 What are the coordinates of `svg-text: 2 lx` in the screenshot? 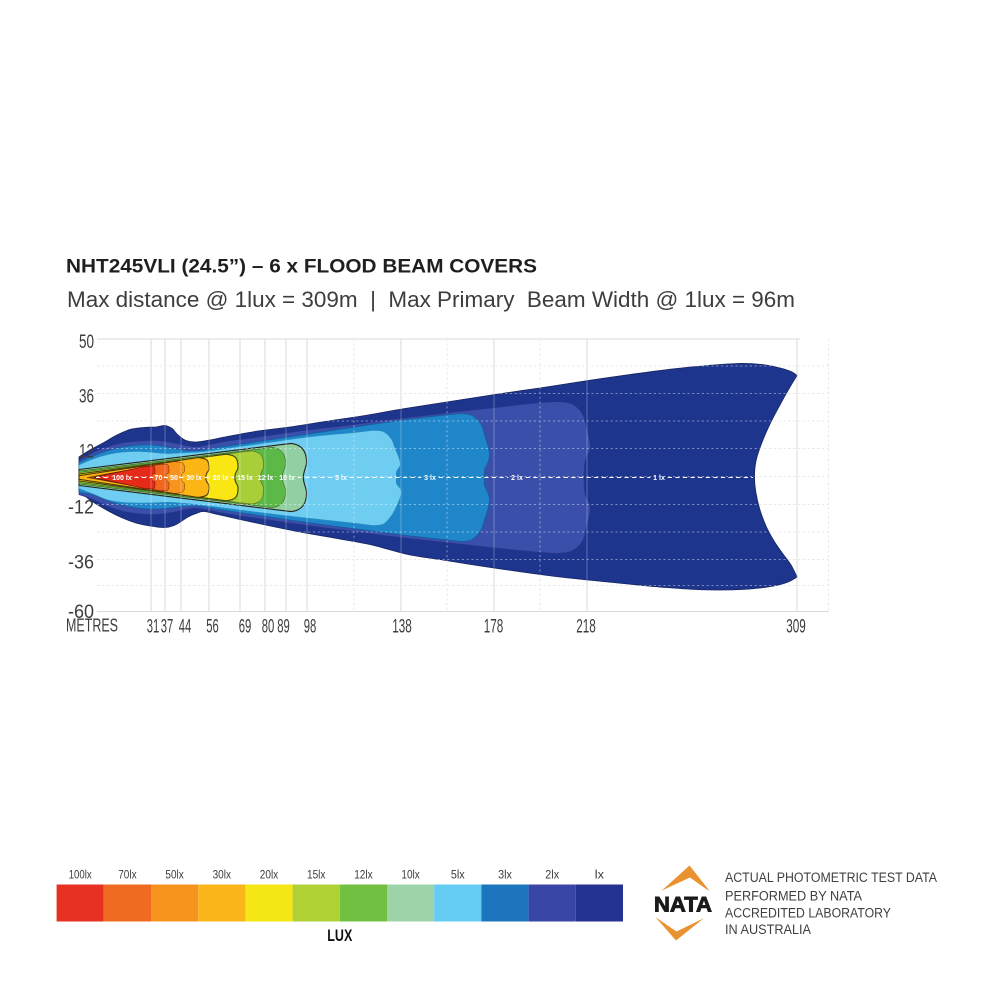 It's located at (517, 478).